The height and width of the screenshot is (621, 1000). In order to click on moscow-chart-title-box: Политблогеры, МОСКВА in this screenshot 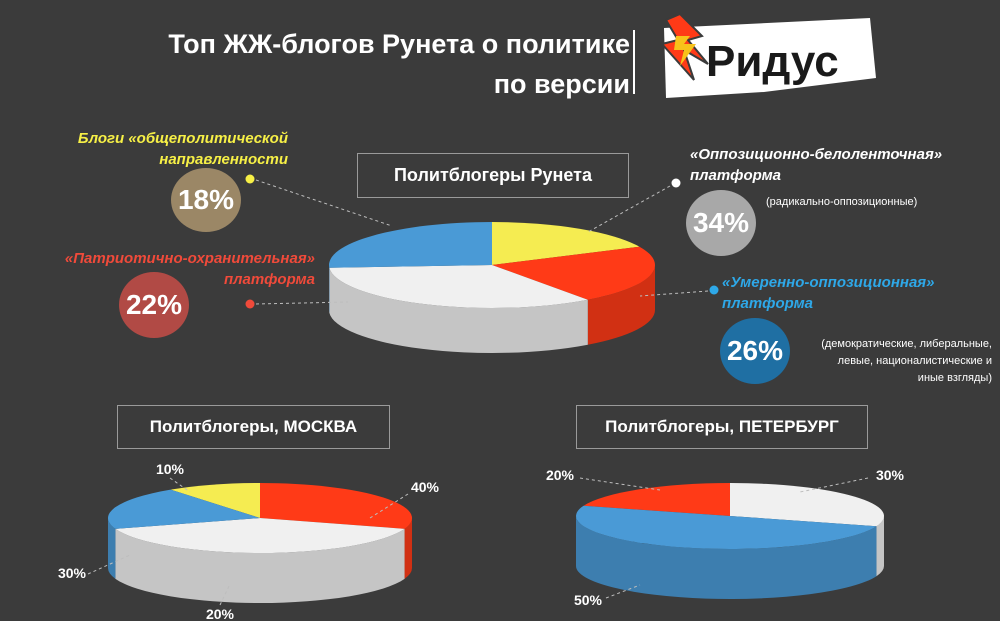, I will do `click(253, 427)`.